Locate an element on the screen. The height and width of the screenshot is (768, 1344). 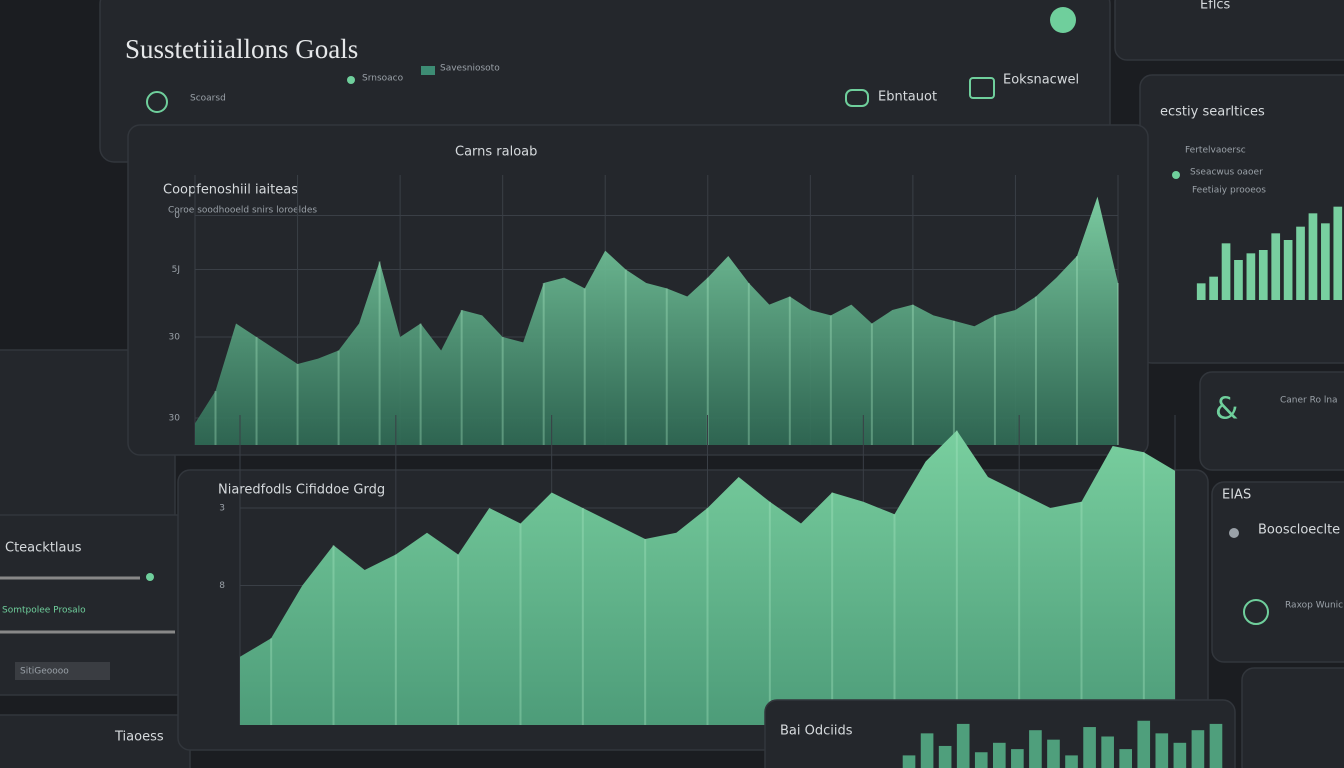
avatar is located at coordinates (1063, 20).